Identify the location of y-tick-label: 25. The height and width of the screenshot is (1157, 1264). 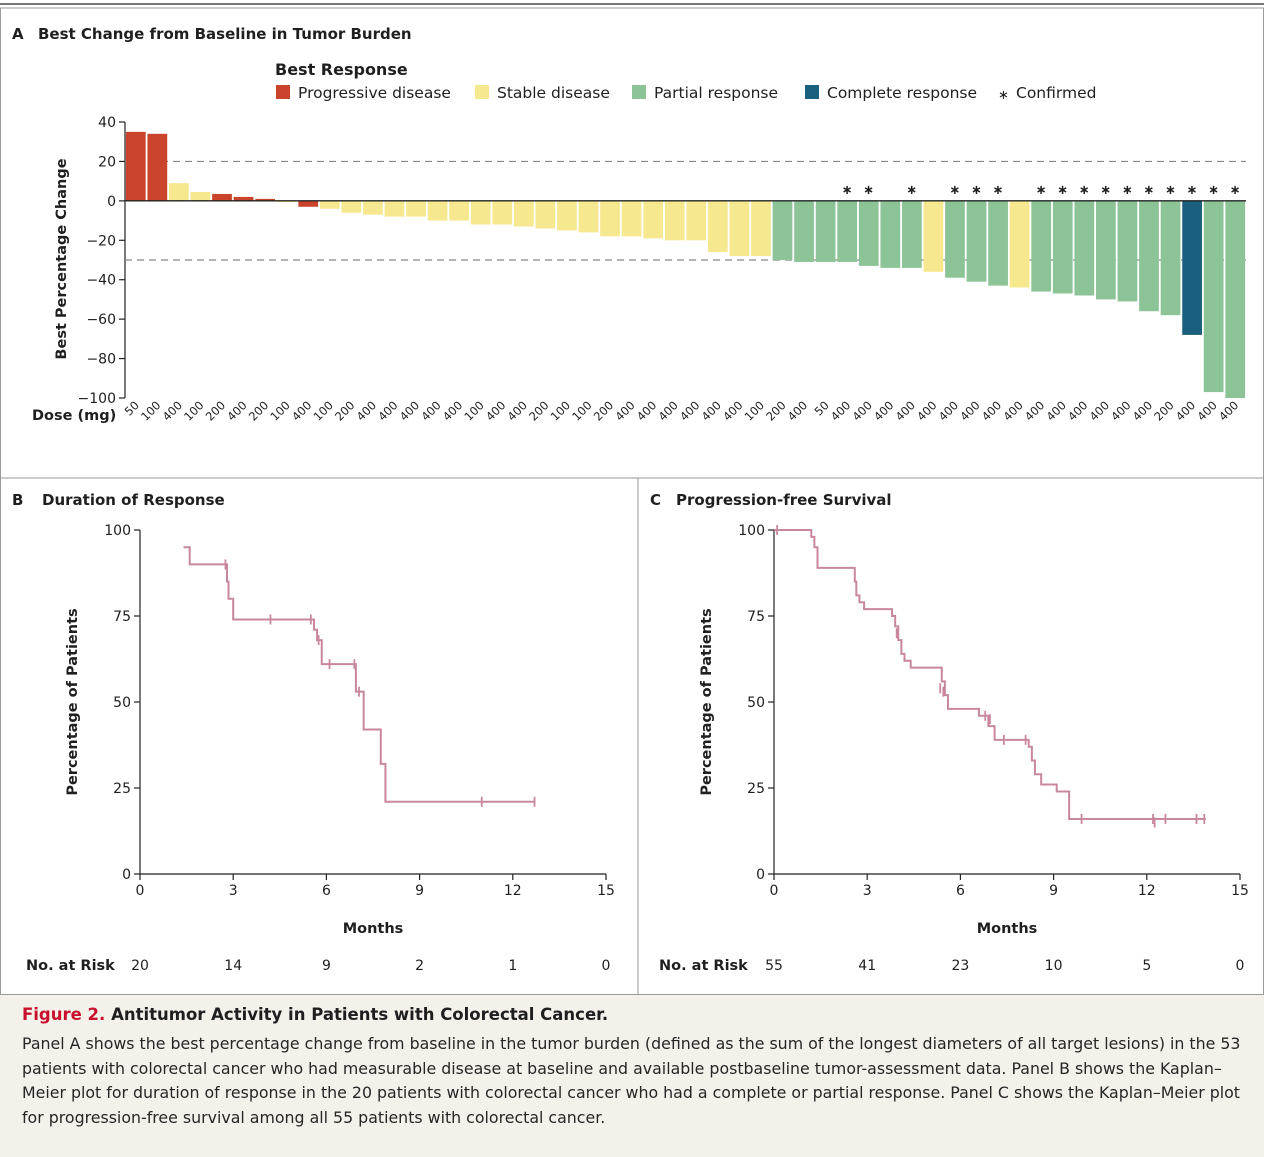
(756, 789).